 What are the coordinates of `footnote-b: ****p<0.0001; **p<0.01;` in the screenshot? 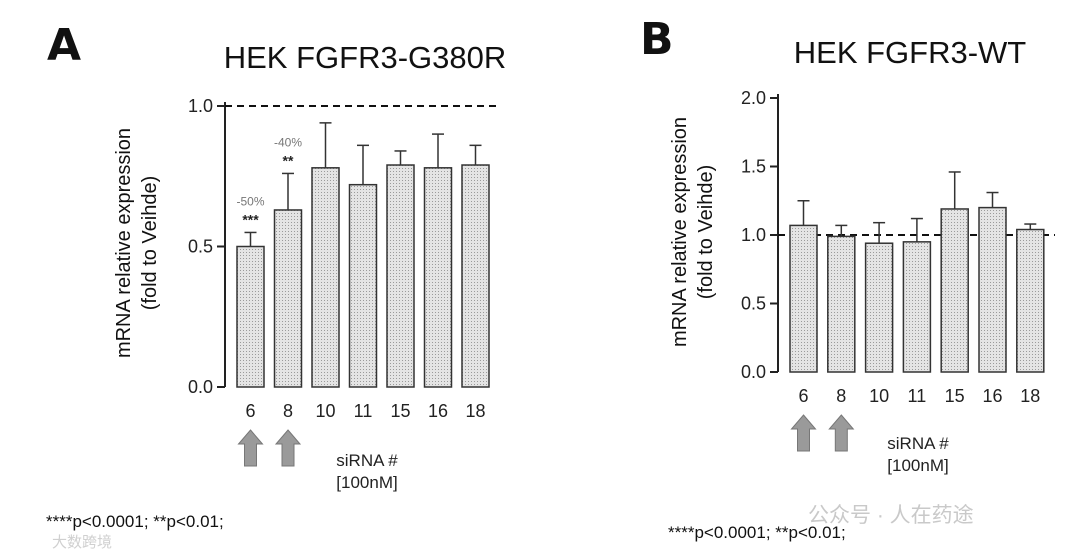 It's located at (757, 532).